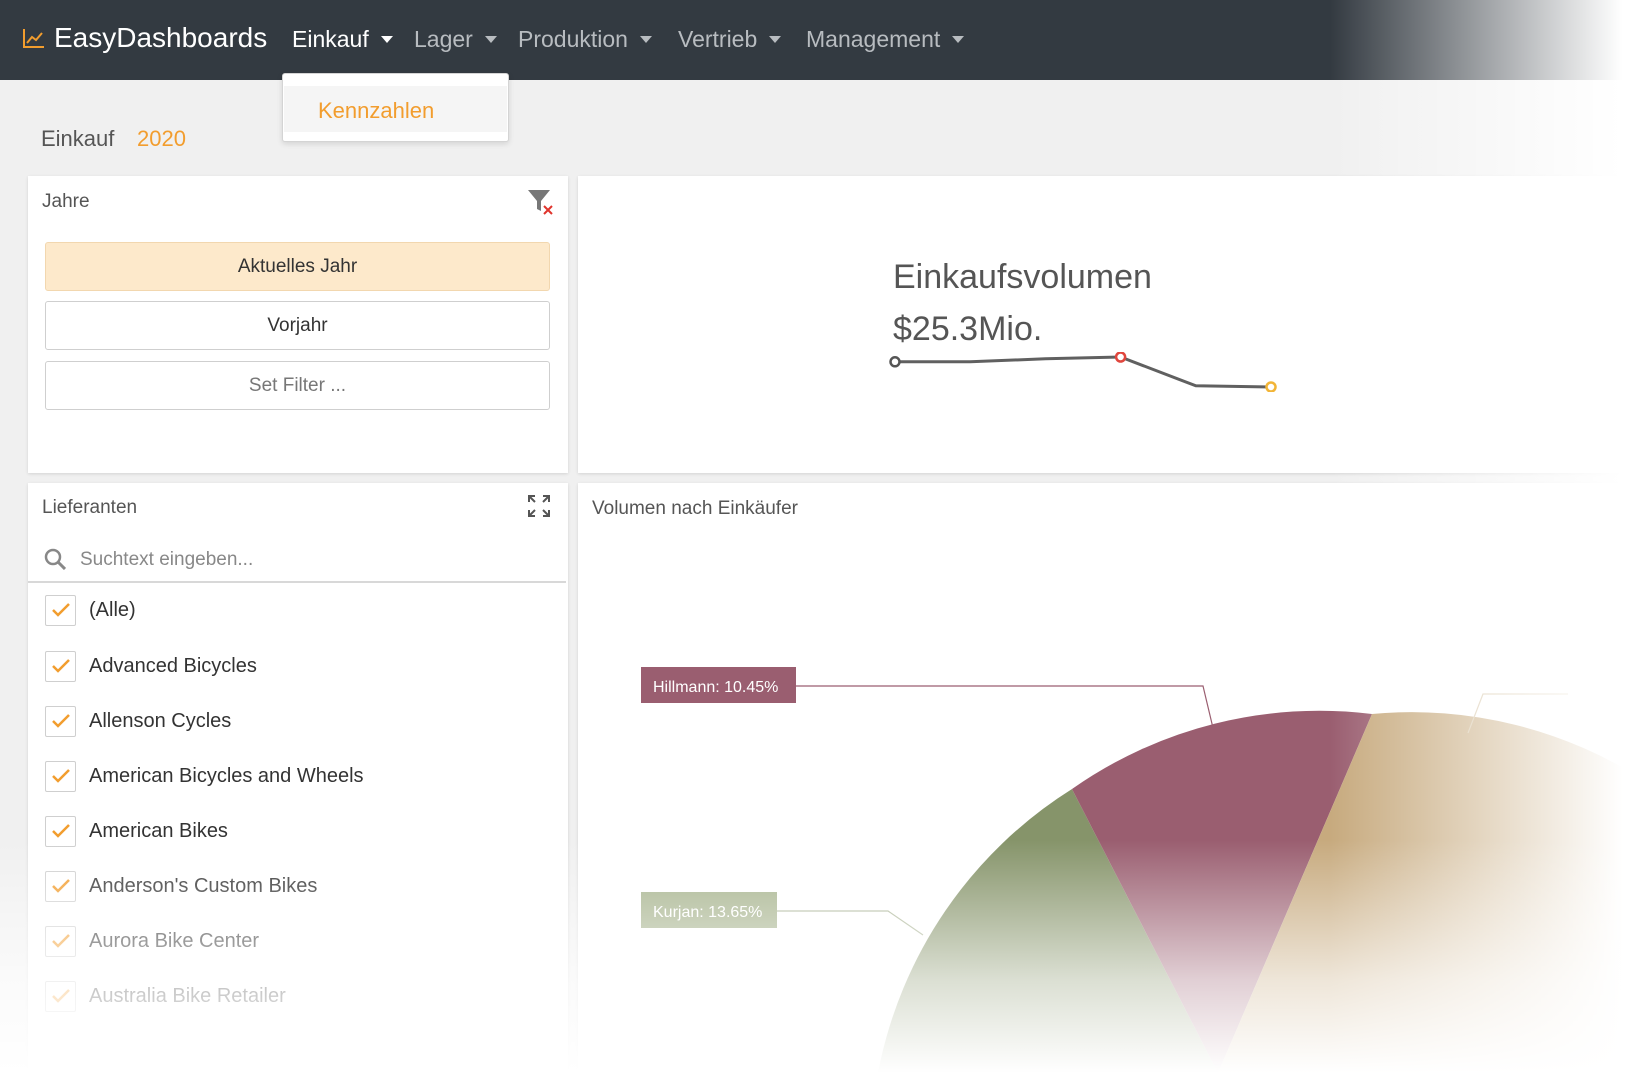  I want to click on list-item: Advanced Bicycles, so click(151, 666).